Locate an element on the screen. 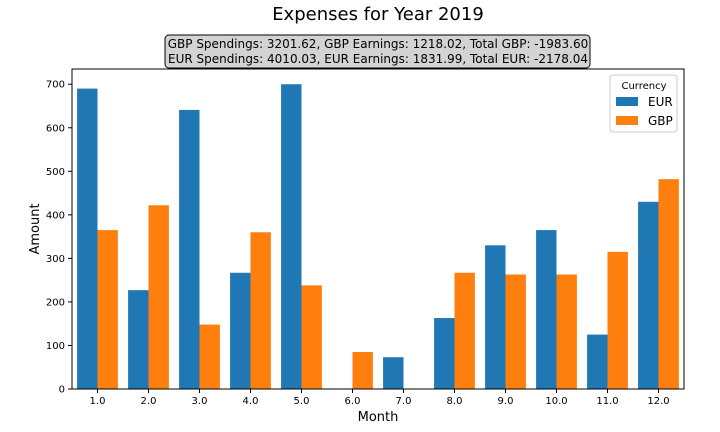 The image size is (720, 432). y-tick-label-200: 200 is located at coordinates (55, 302).